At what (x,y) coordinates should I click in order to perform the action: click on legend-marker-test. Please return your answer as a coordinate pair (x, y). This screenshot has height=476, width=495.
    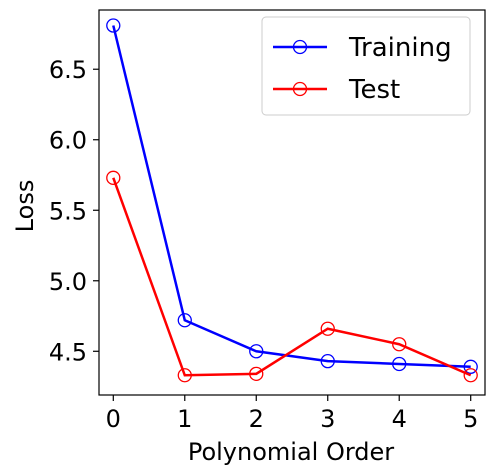
    Looking at the image, I should click on (300, 89).